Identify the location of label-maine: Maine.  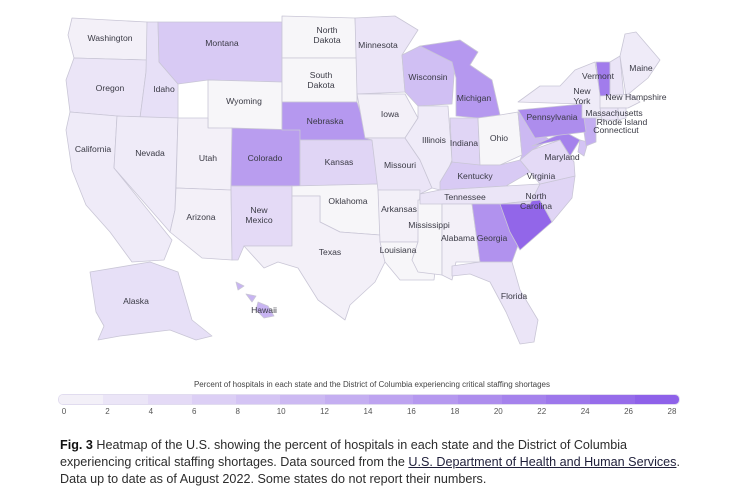
(641, 68).